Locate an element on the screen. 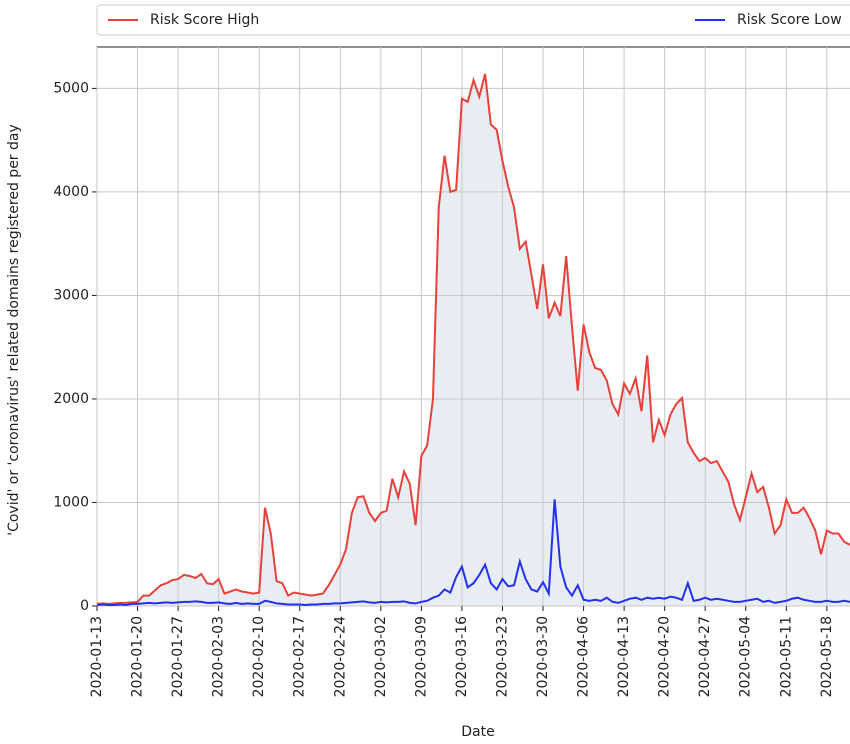 This screenshot has height=744, width=850. legend-label: Risk Score High is located at coordinates (204, 20).